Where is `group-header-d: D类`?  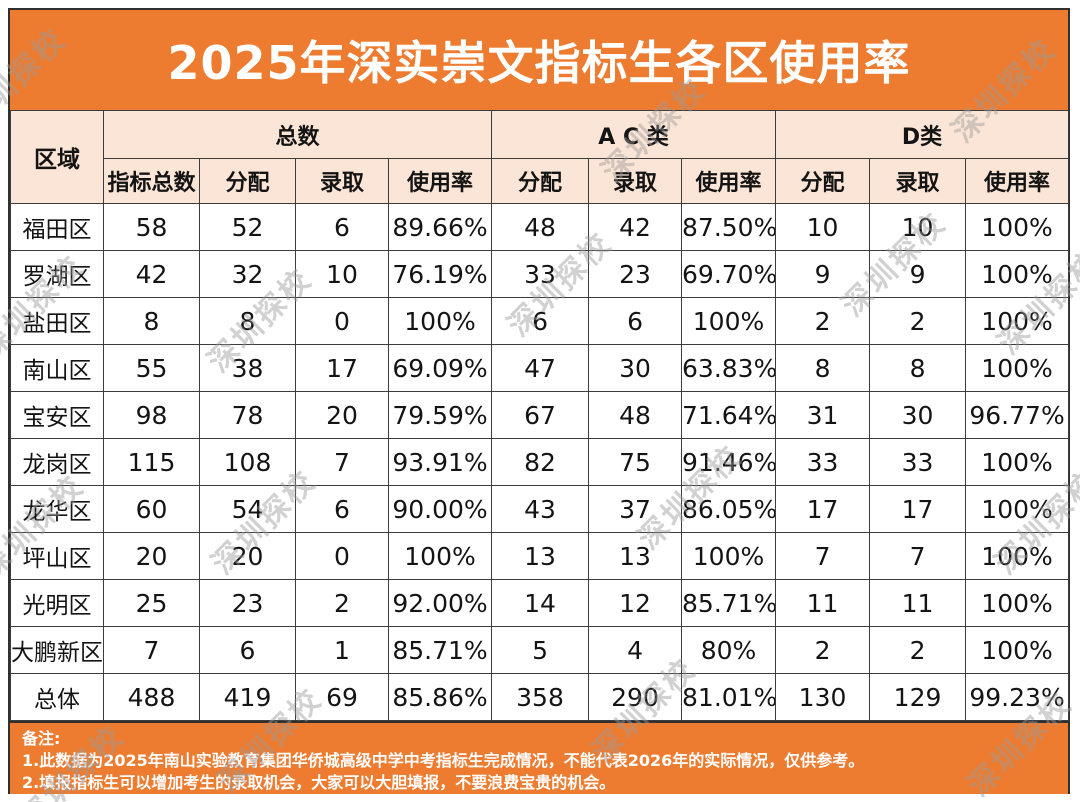
group-header-d: D类 is located at coordinates (922, 134).